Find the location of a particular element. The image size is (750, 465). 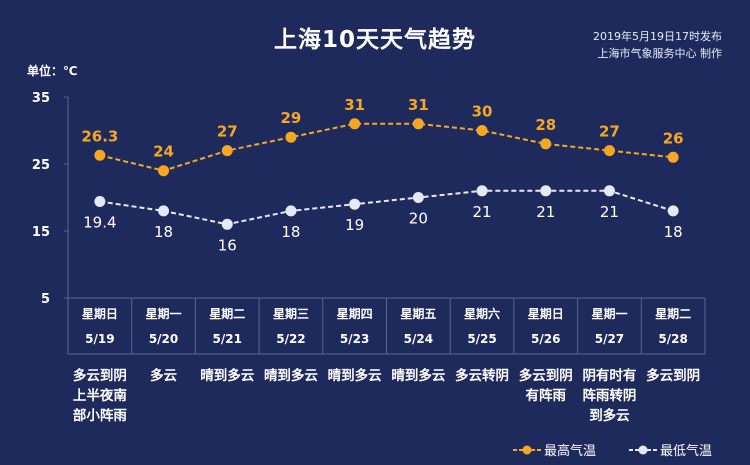

weather-description: 多云到阴上半夜南部小阵雨 is located at coordinates (100, 396).